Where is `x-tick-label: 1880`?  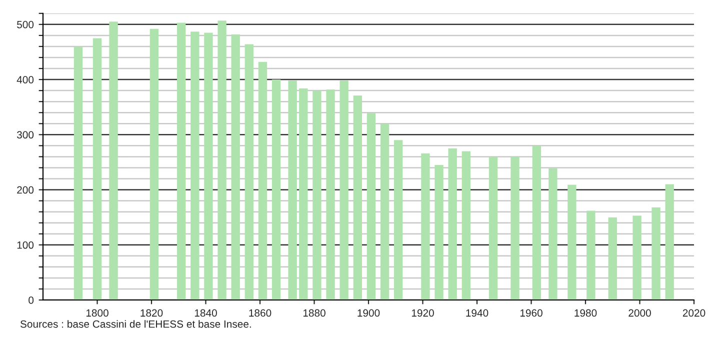
x-tick-label: 1880 is located at coordinates (314, 313).